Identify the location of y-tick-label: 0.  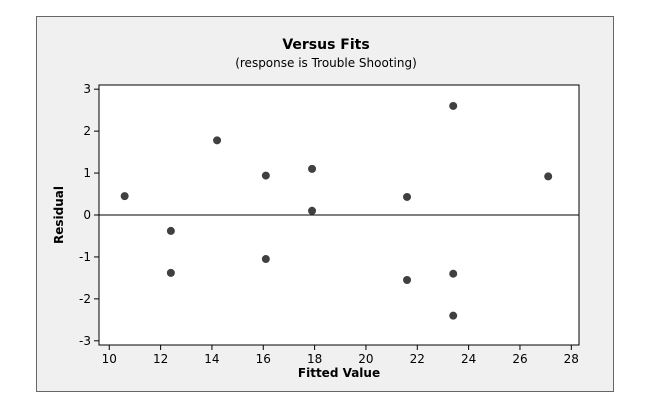
(87, 215).